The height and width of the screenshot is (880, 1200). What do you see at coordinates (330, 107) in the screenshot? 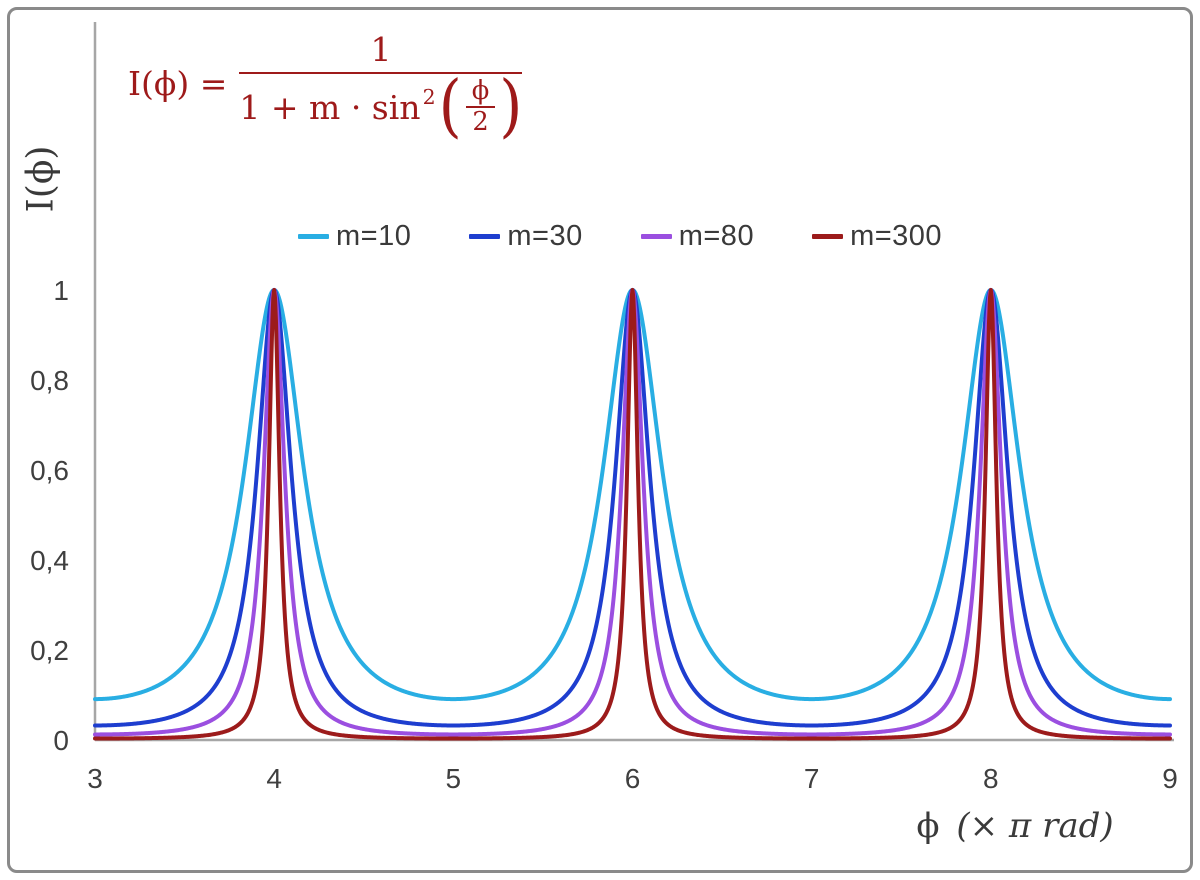
I see `formula-denominator-text: 1 + m · sin` at bounding box center [330, 107].